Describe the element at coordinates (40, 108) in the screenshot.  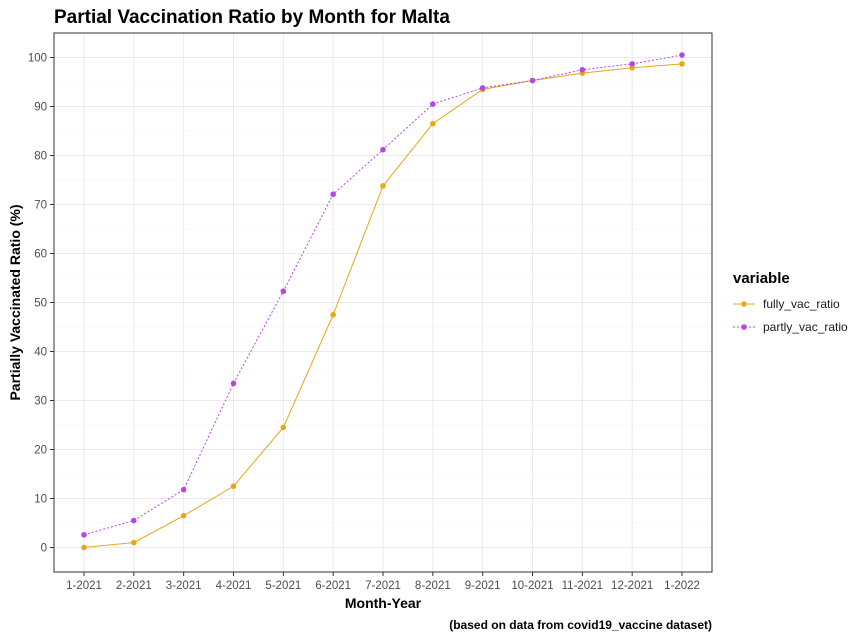
I see `y-tick-label: 90` at that location.